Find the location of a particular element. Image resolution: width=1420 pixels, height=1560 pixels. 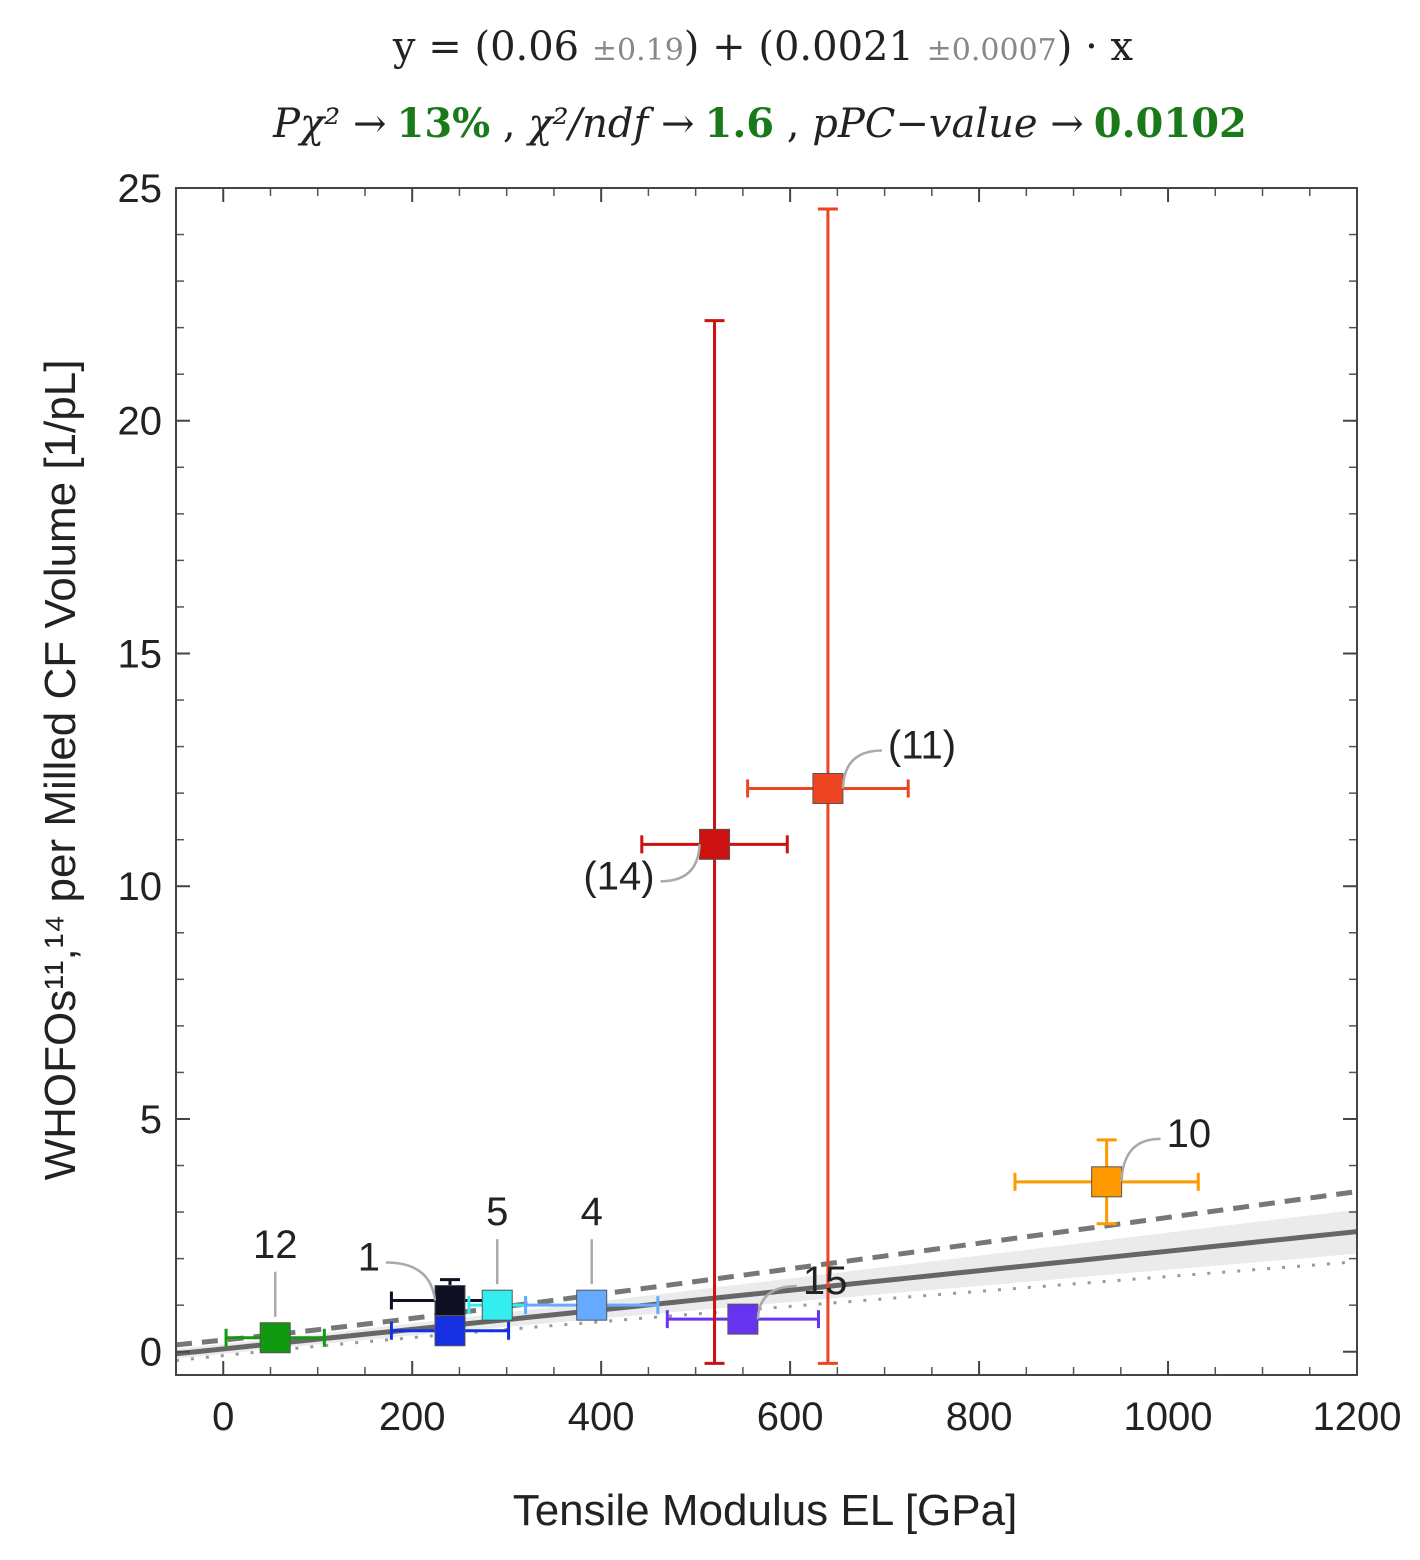

x-tick-label: 400 is located at coordinates (601, 1417).